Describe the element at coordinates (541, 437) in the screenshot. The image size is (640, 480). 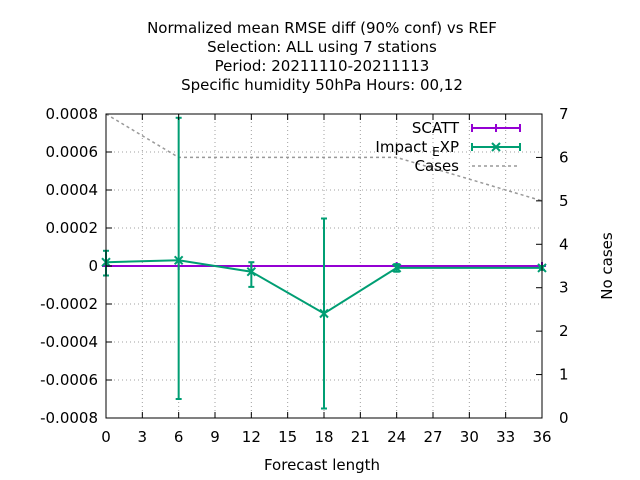
I see `x-tick-label: 36` at that location.